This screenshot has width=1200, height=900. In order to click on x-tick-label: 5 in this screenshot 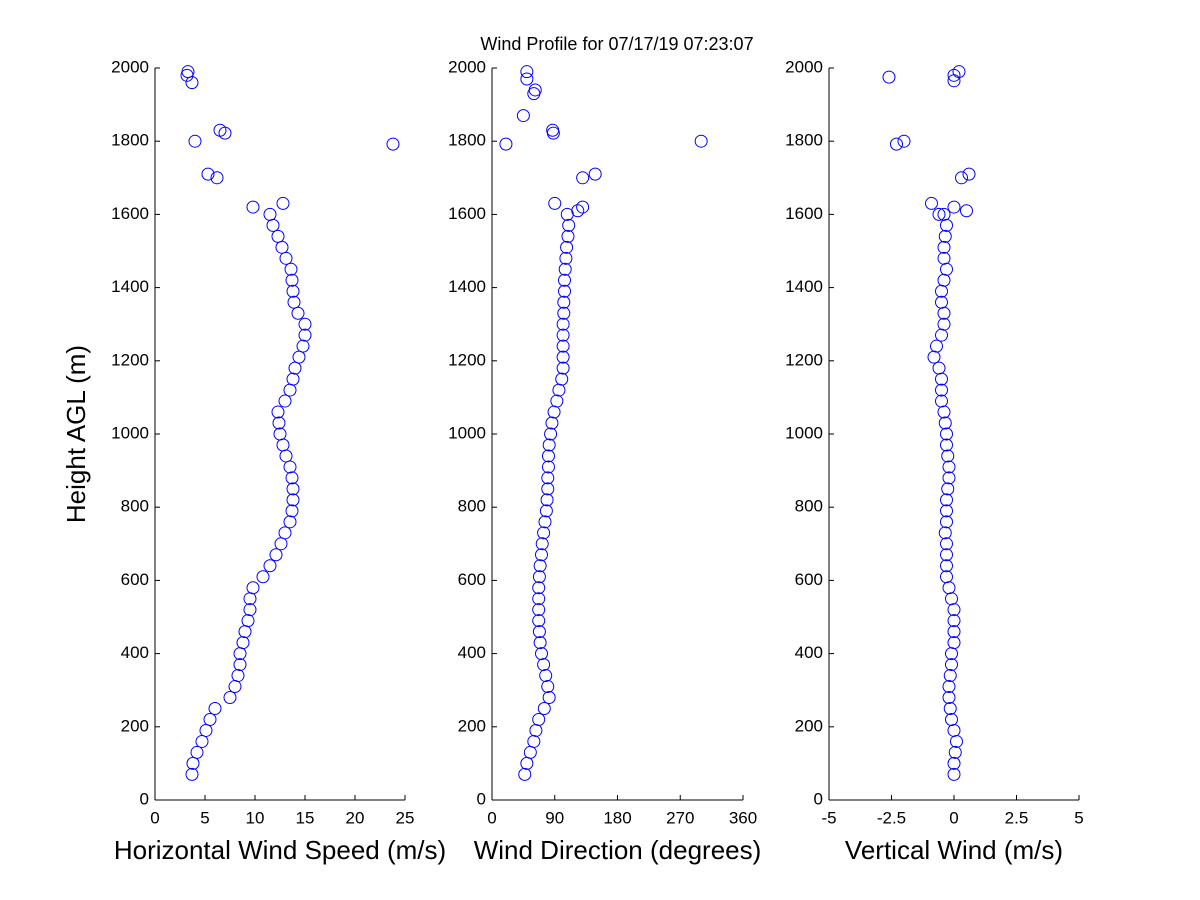, I will do `click(1078, 817)`.